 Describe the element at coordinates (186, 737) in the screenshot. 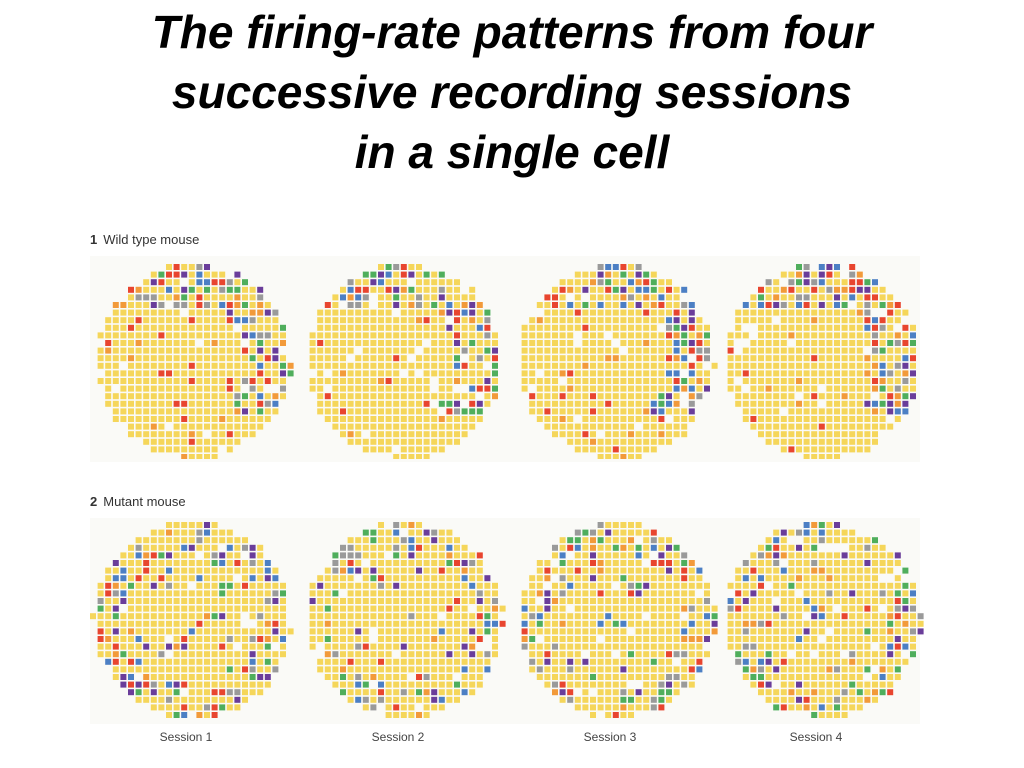

I see `session-1-label: Session 1` at that location.